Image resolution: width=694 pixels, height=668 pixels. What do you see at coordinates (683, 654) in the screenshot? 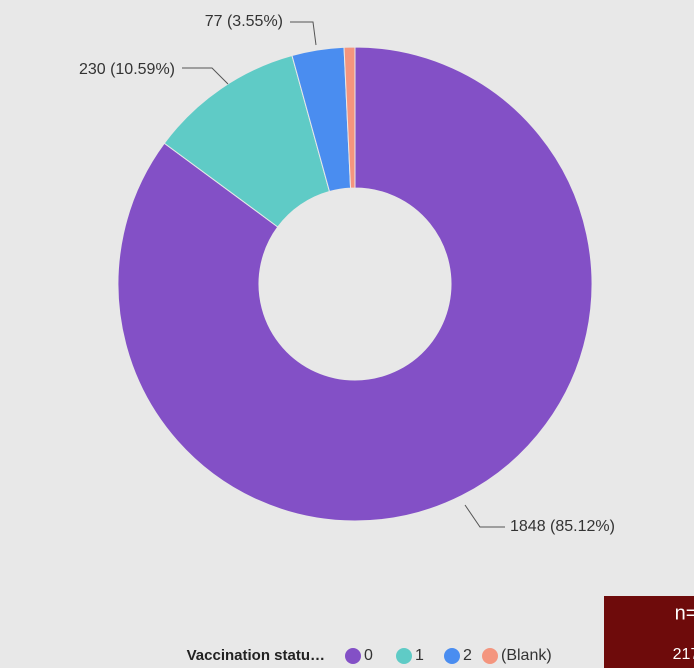
I see `card-value: 217` at bounding box center [683, 654].